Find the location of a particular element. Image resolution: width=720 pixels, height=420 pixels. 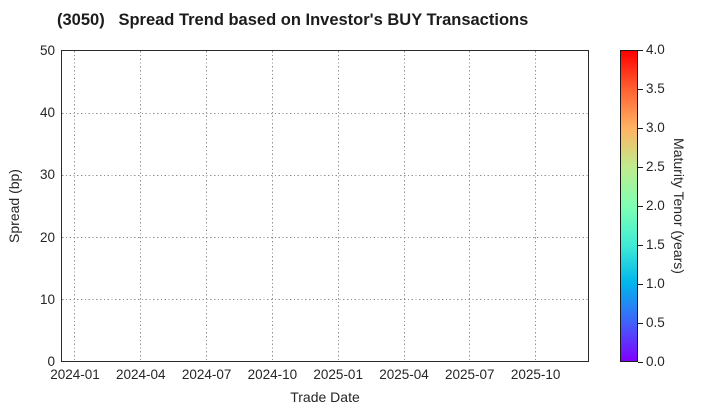

x-tick-label: 2024-10 is located at coordinates (272, 374).